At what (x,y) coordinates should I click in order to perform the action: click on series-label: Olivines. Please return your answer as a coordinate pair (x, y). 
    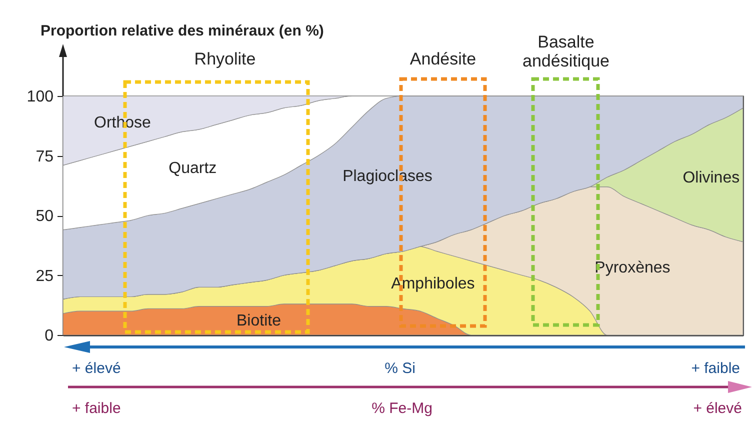
    Looking at the image, I should click on (711, 177).